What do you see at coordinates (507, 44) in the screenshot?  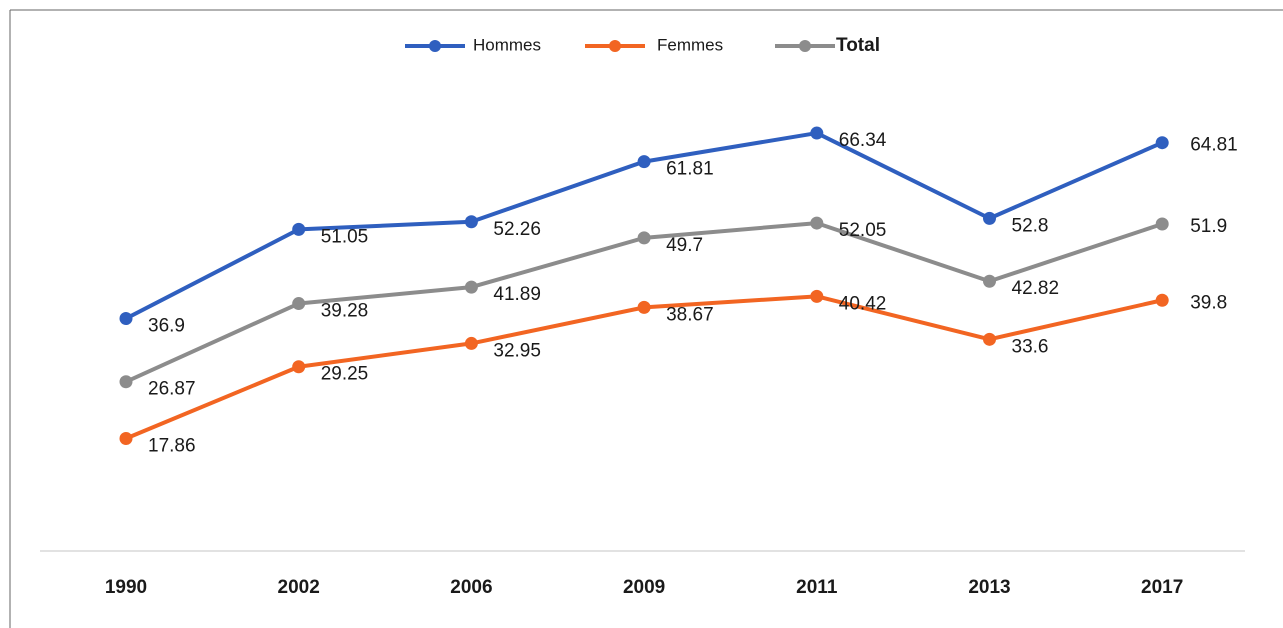 I see `legend-label: Hommes` at bounding box center [507, 44].